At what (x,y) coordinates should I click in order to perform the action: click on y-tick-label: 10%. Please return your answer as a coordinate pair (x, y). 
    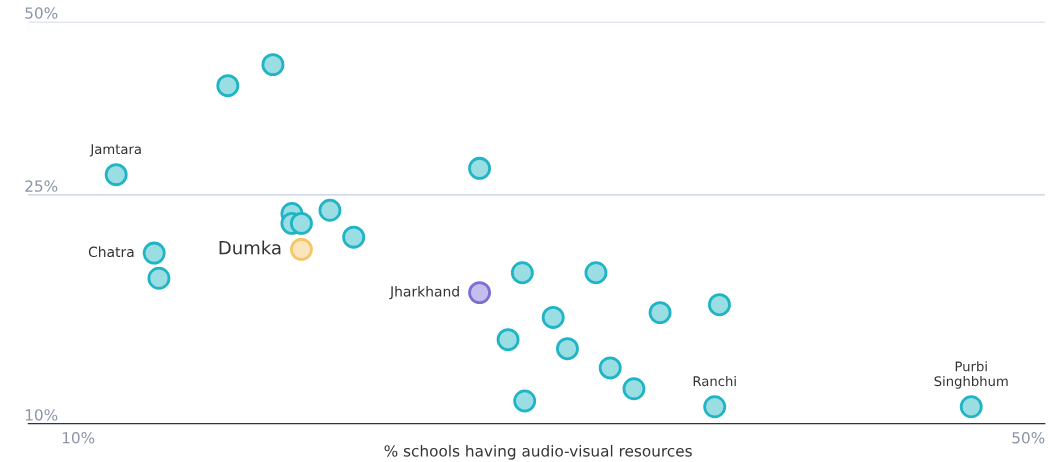
    Looking at the image, I should click on (41, 415).